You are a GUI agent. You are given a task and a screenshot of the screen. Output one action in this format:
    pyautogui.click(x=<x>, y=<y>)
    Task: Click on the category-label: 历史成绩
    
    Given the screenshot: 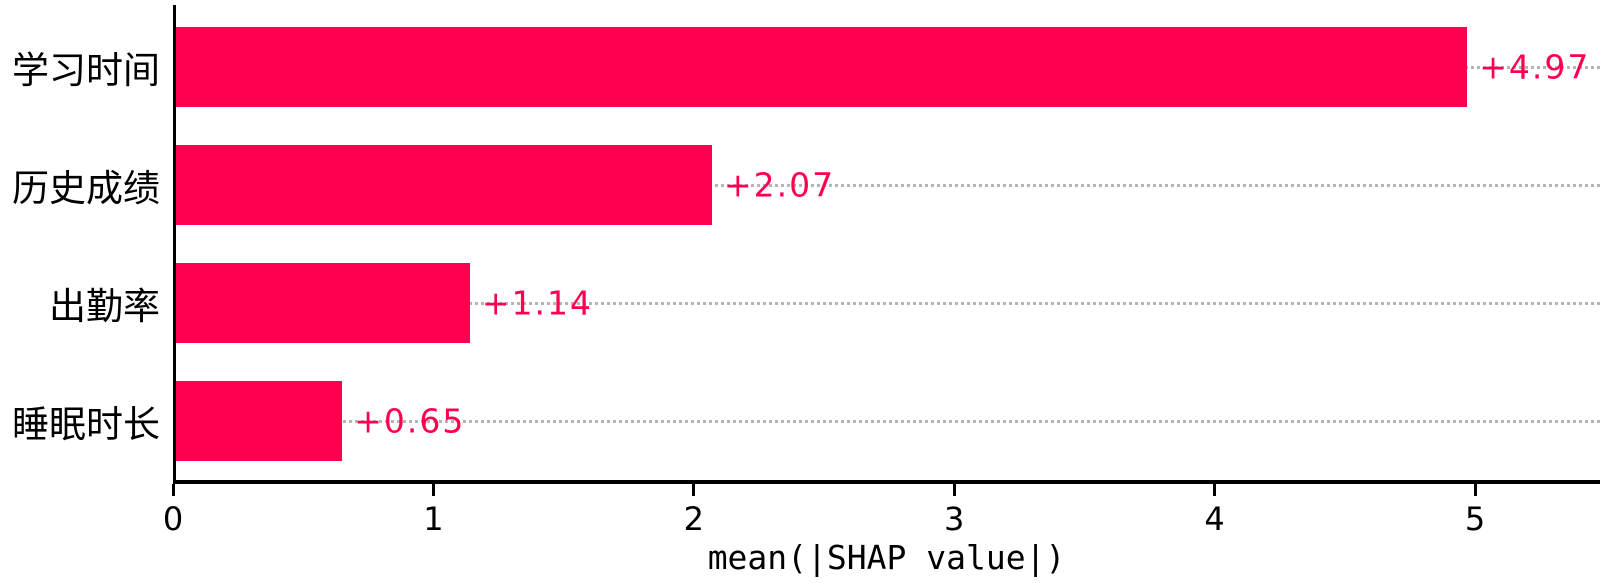 What is the action you would take?
    pyautogui.click(x=86, y=188)
    